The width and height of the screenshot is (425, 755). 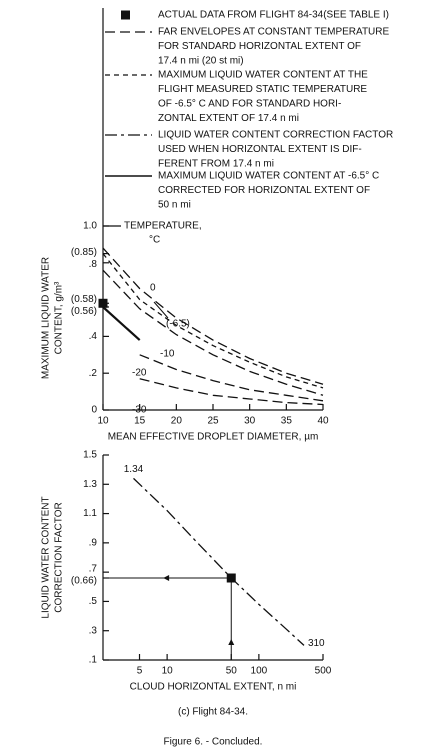 I want to click on annotation: TEMPERATURE,, so click(x=163, y=226).